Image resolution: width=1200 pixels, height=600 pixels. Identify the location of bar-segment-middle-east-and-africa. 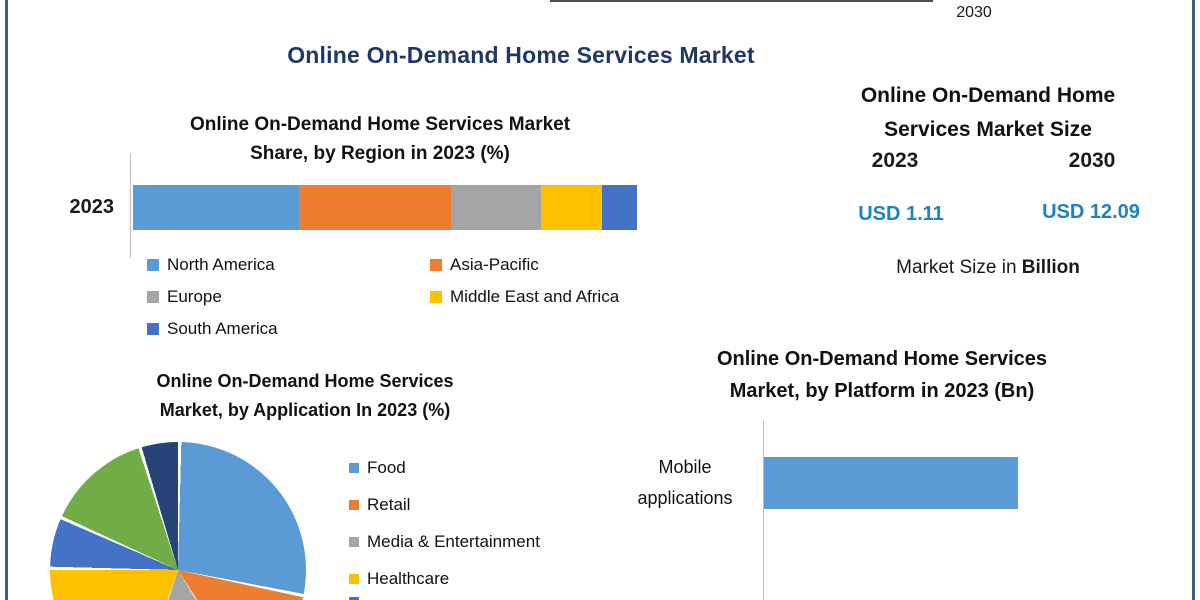
(571, 207).